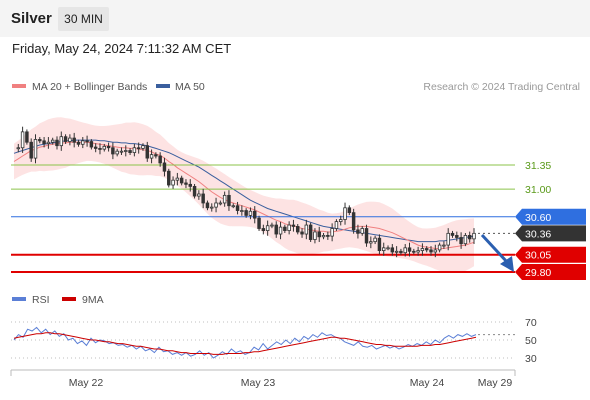 The width and height of the screenshot is (590, 400). Describe the element at coordinates (19, 299) in the screenshot. I see `rsi-legend-swatch` at that location.